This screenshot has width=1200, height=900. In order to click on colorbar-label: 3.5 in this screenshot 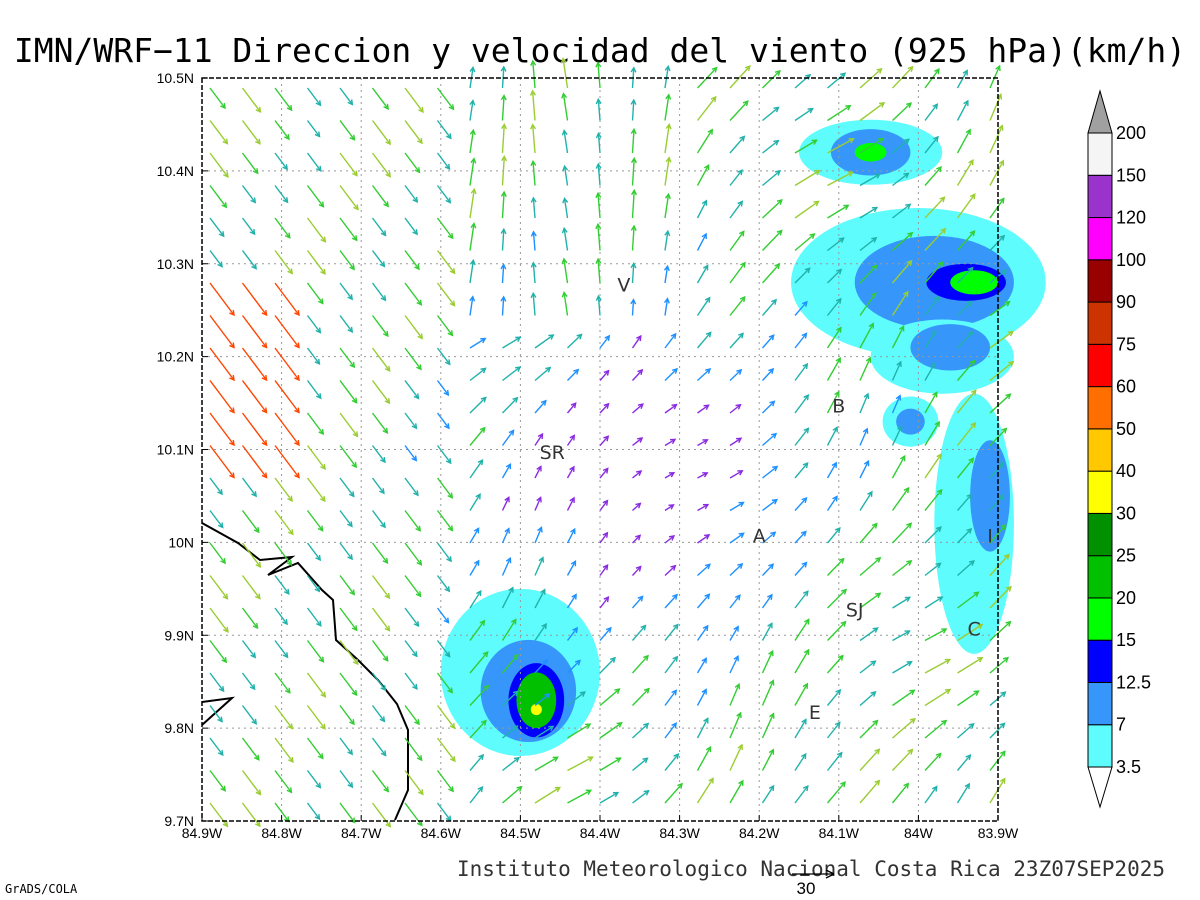, I will do `click(1128, 767)`.